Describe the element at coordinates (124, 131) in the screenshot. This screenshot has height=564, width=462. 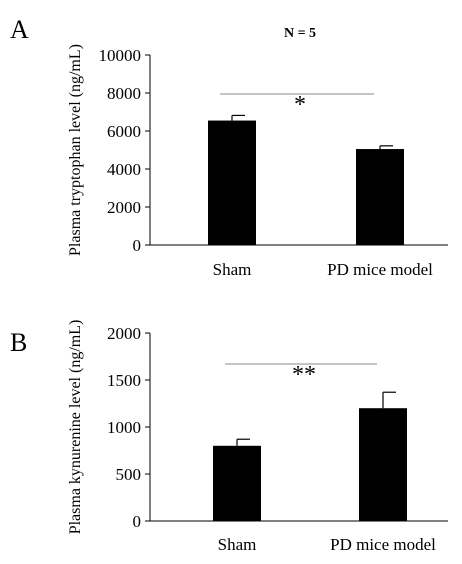
I see `y-tick-label: 6000` at that location.